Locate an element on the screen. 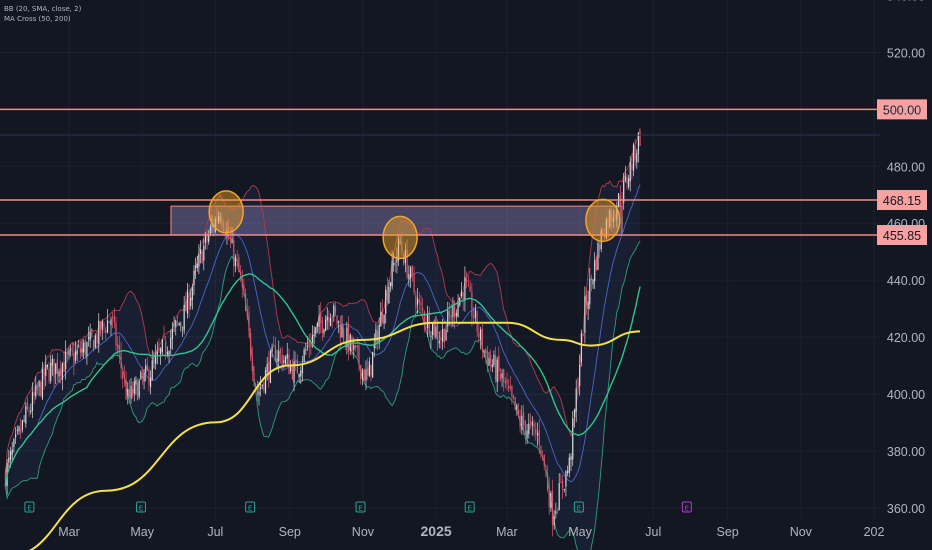  level-label: 468.15 is located at coordinates (902, 201).